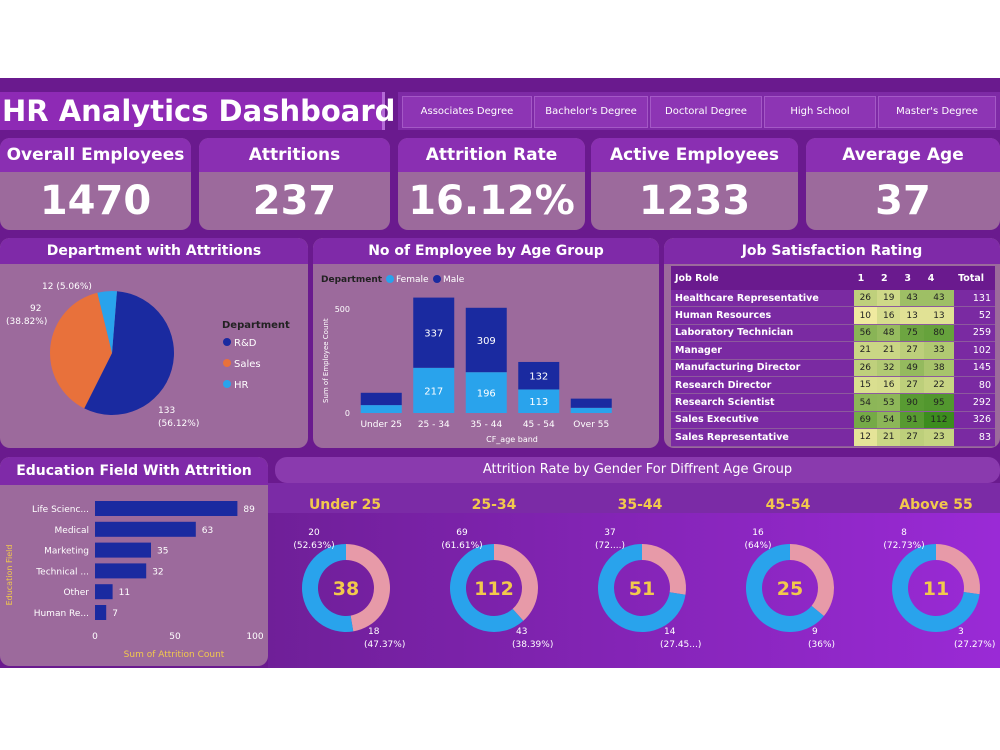 Image resolution: width=1000 pixels, height=750 pixels. What do you see at coordinates (939, 299) in the screenshot?
I see `rating-cell: 43` at bounding box center [939, 299].